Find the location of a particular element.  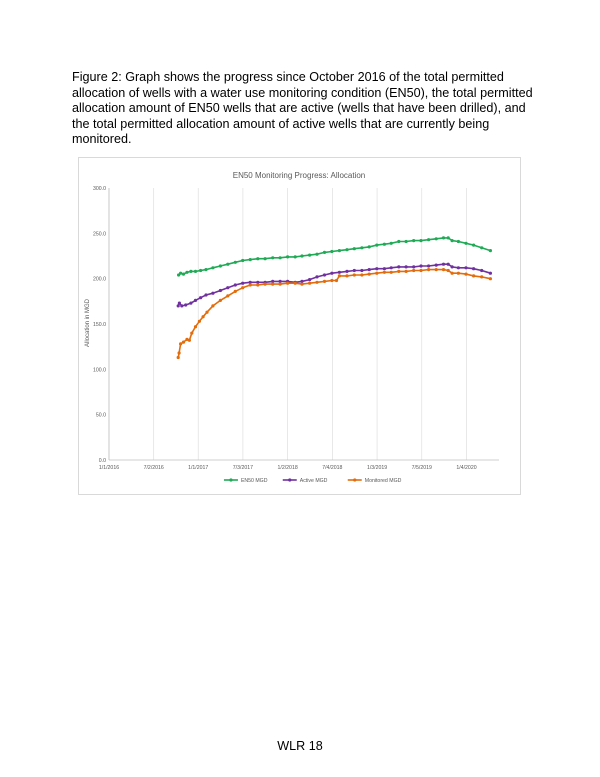

legend-label: Active MGD is located at coordinates (314, 481).